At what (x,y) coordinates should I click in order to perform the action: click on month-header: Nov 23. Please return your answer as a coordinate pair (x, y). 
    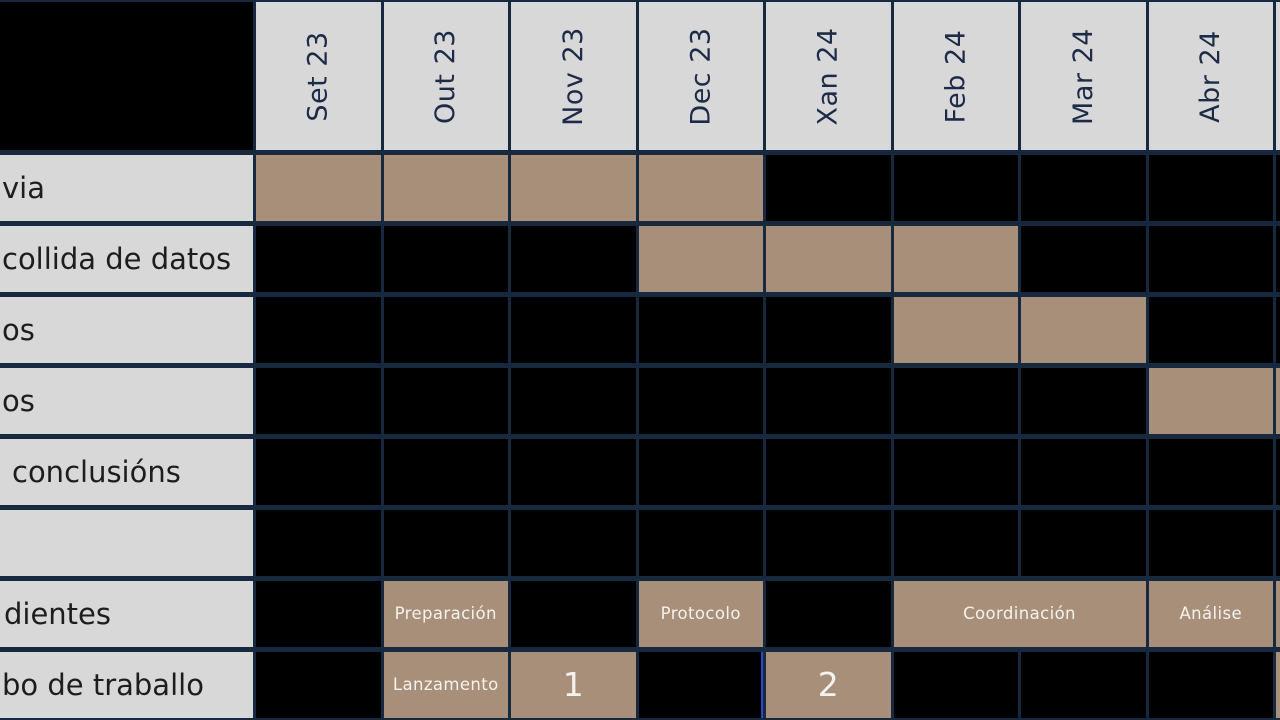
    Looking at the image, I should click on (573, 76).